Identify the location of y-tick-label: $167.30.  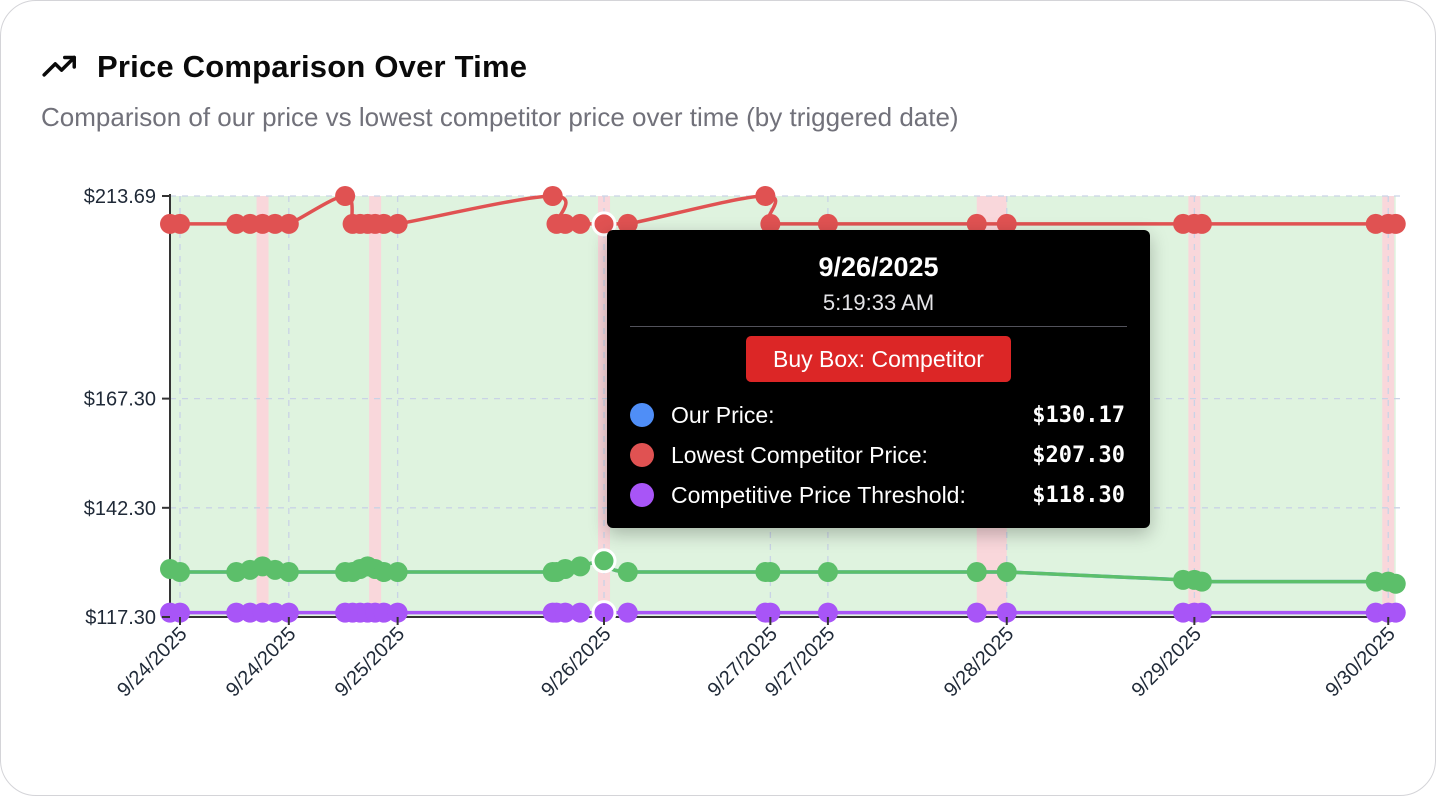
(120, 400).